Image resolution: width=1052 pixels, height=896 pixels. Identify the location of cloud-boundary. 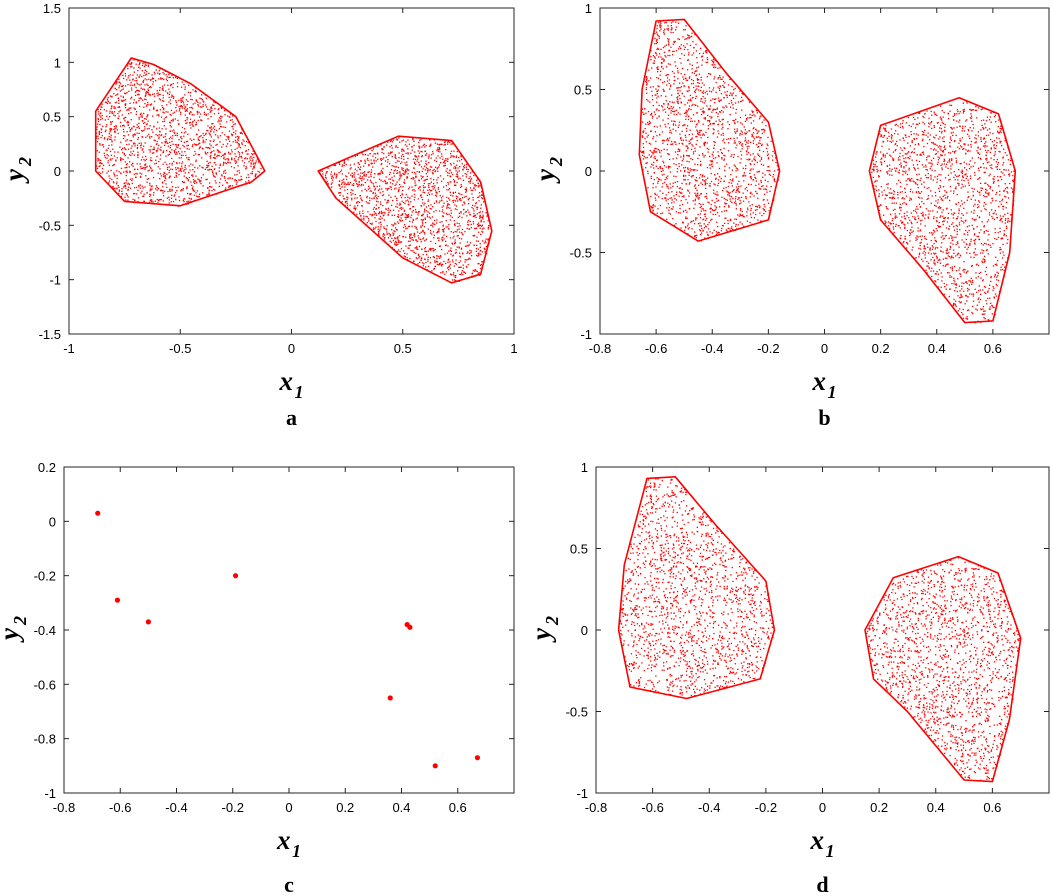
(180, 132).